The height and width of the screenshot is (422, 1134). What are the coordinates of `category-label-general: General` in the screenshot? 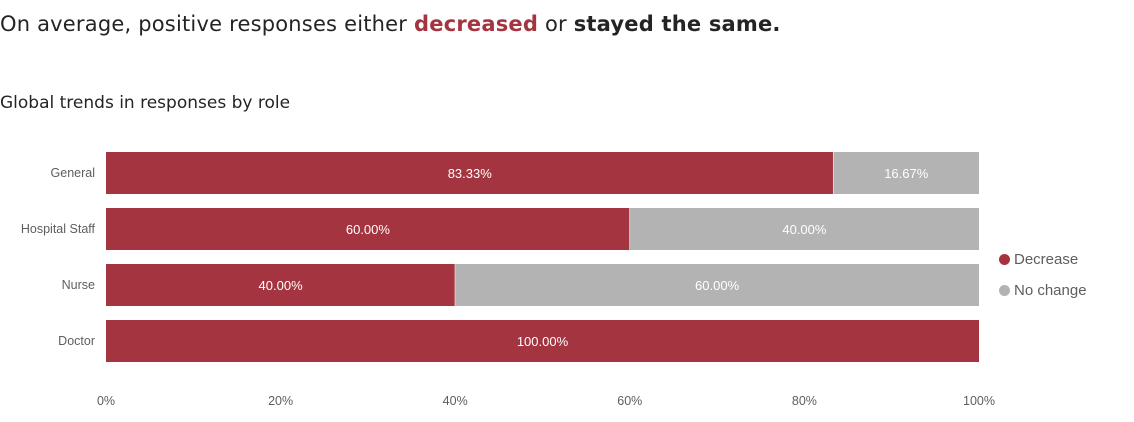 It's located at (73, 173).